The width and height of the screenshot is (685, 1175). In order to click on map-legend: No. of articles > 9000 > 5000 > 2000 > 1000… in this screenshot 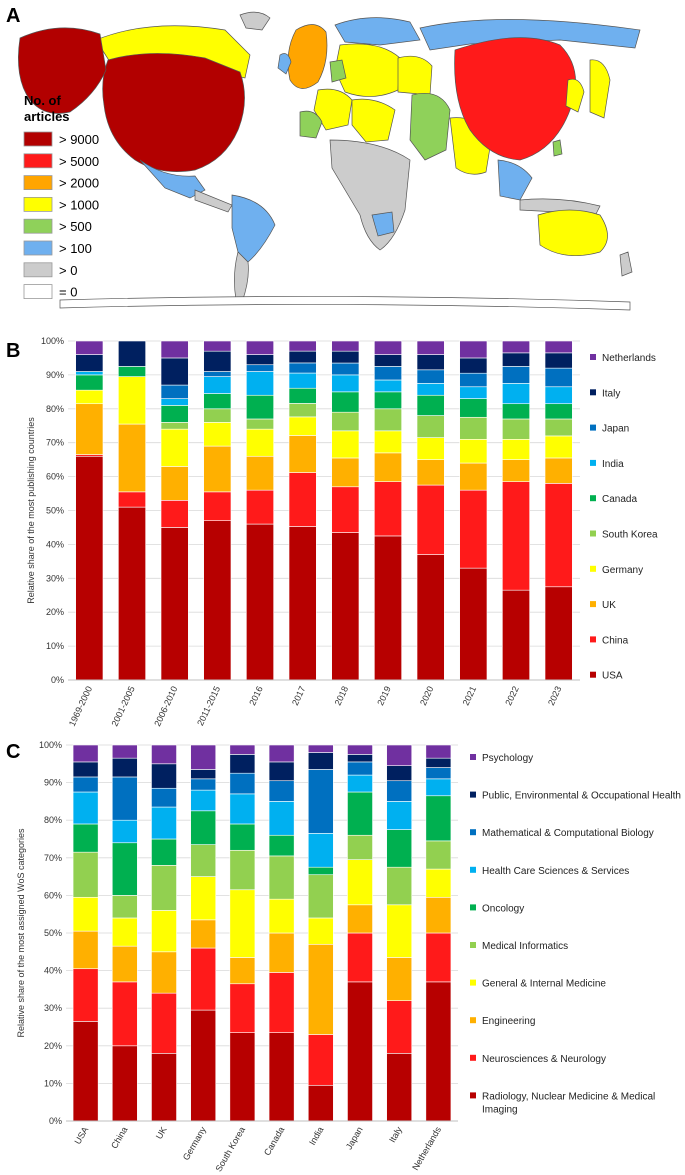, I will do `click(61, 196)`.